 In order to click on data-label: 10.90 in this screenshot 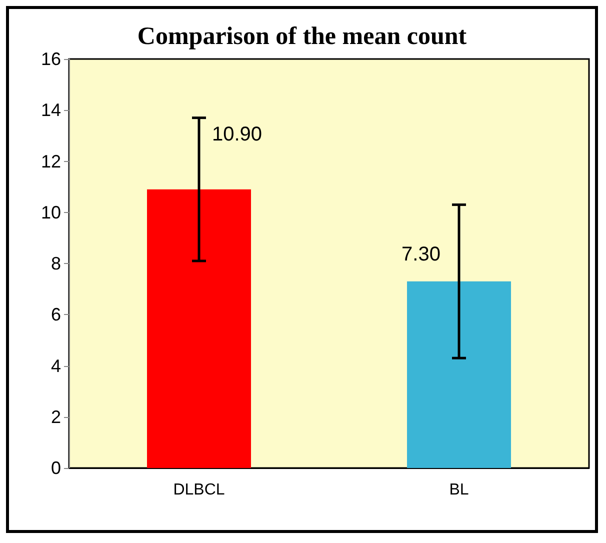, I will do `click(237, 134)`.